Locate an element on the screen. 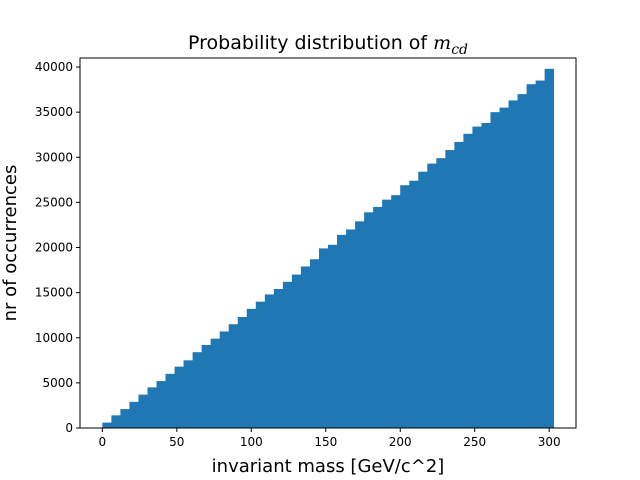 The image size is (640, 480). chart-title-text: Probability distribution of is located at coordinates (310, 43).